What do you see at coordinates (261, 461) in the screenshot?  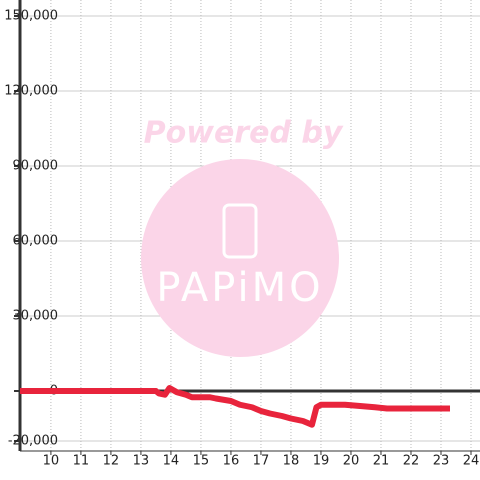 I see `x-tick-label: 17` at bounding box center [261, 461].